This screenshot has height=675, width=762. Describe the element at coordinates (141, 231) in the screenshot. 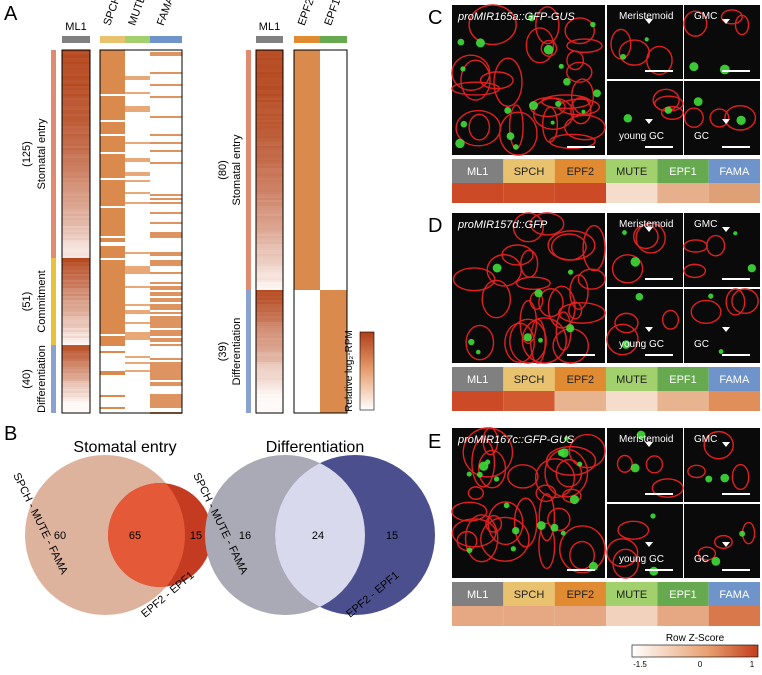

I see `heatmap-frame` at that location.